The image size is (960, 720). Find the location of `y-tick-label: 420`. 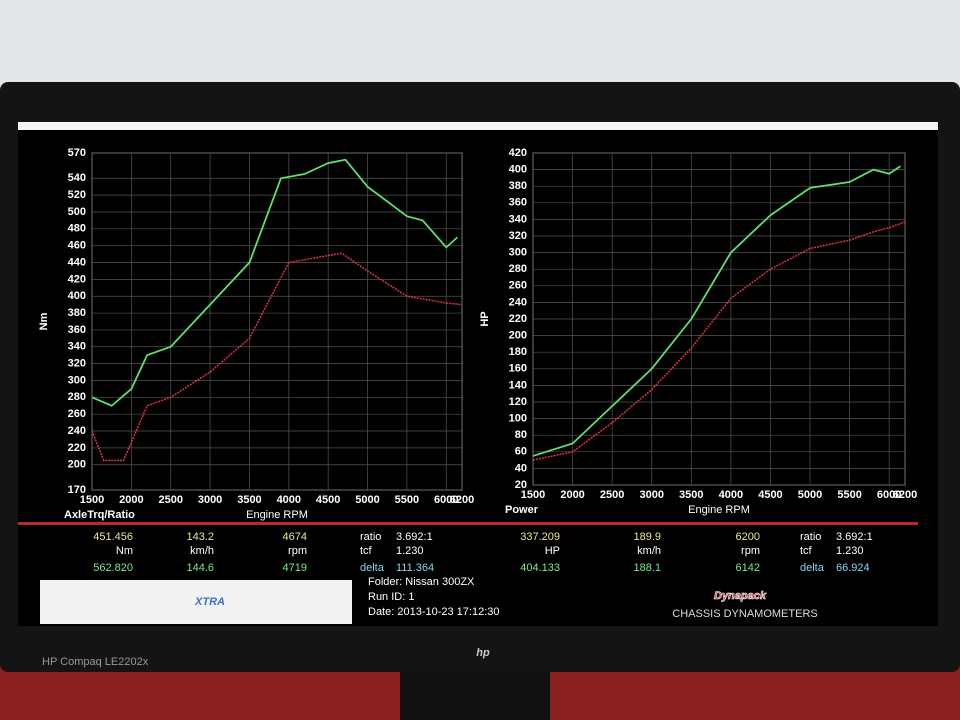

y-tick-label: 420 is located at coordinates (518, 153).